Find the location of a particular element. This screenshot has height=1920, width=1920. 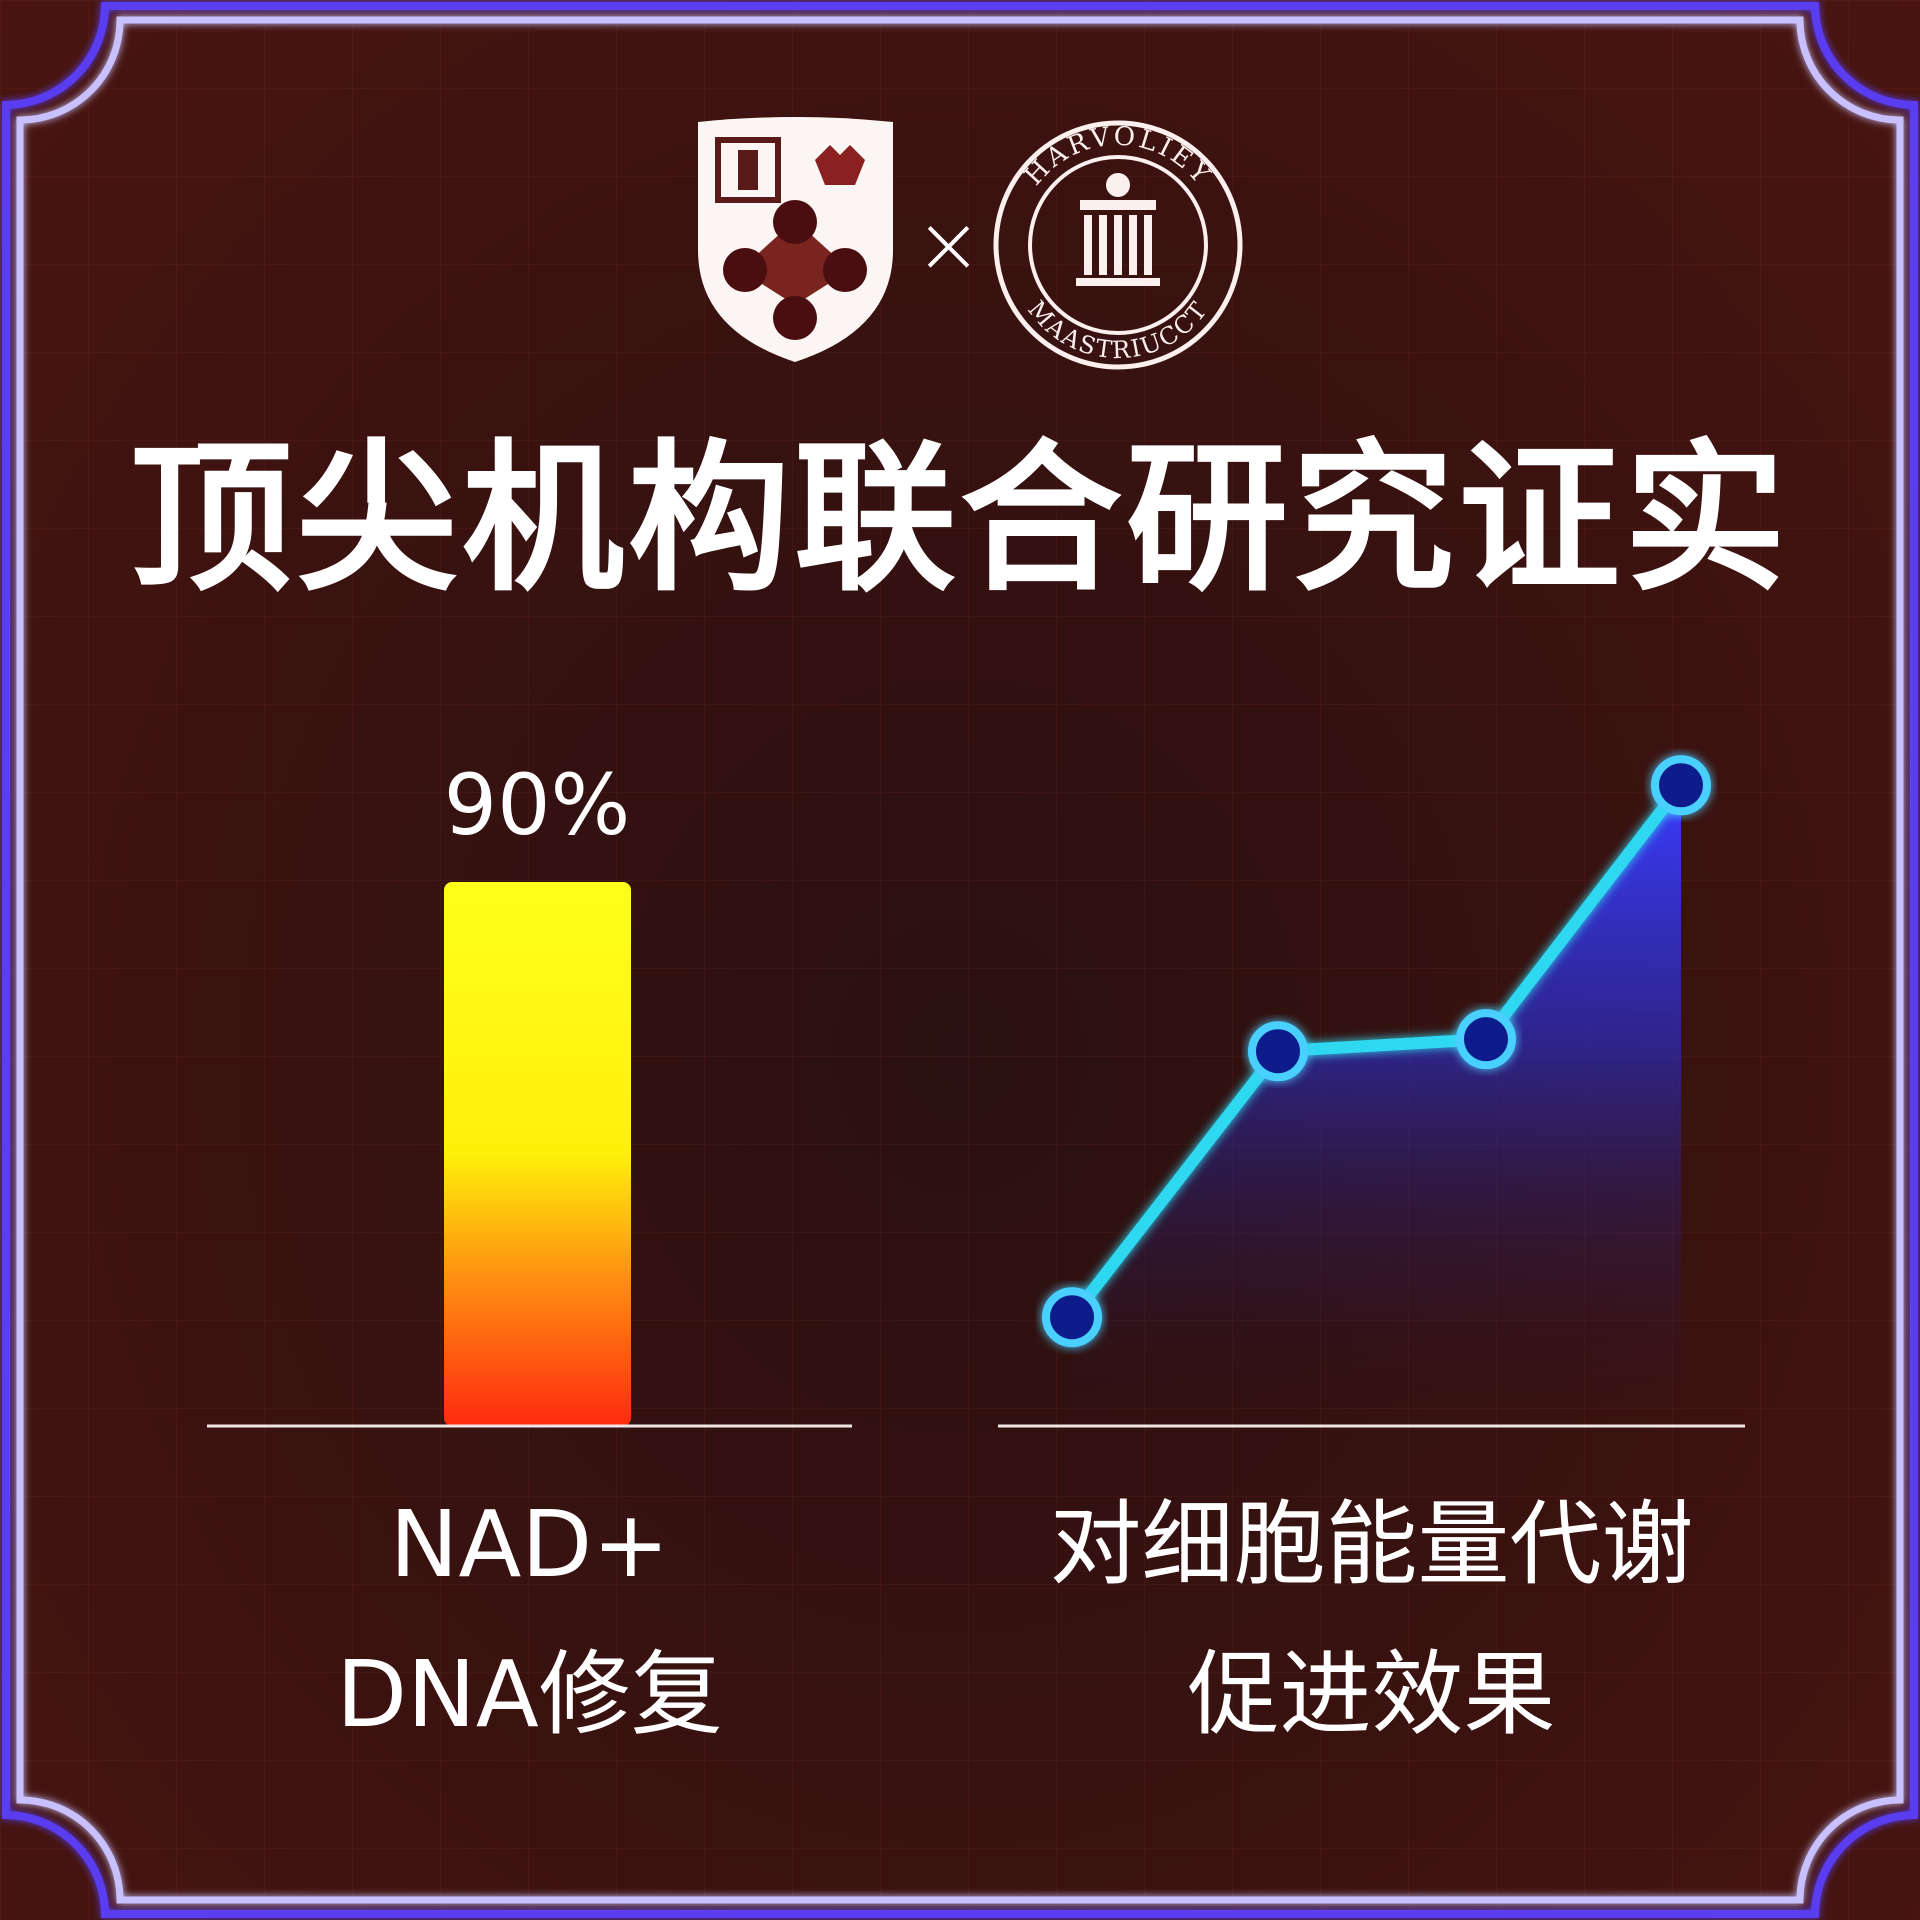

area-fill is located at coordinates (1376, 1105).